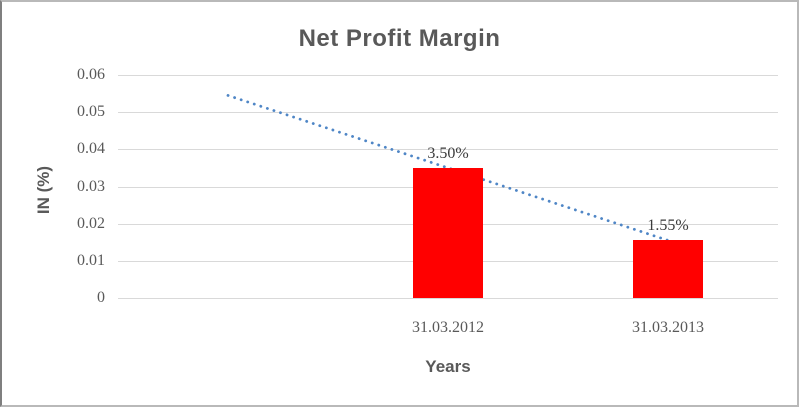  Describe the element at coordinates (448, 366) in the screenshot. I see `x-axis-title: Years` at that location.